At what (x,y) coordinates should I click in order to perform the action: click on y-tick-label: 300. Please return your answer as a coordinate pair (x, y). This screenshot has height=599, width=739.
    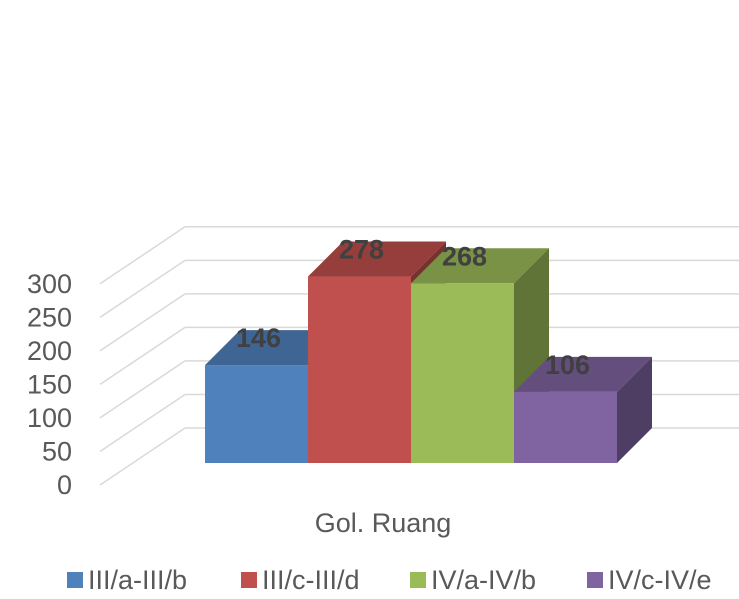
    Looking at the image, I should click on (49, 284).